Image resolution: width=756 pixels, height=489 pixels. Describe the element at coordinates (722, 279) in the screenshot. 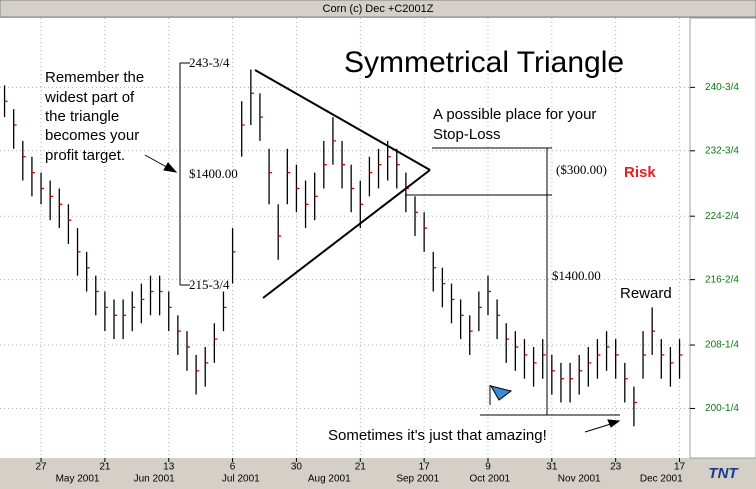

I see `y-tick-label: 216-2/4` at that location.